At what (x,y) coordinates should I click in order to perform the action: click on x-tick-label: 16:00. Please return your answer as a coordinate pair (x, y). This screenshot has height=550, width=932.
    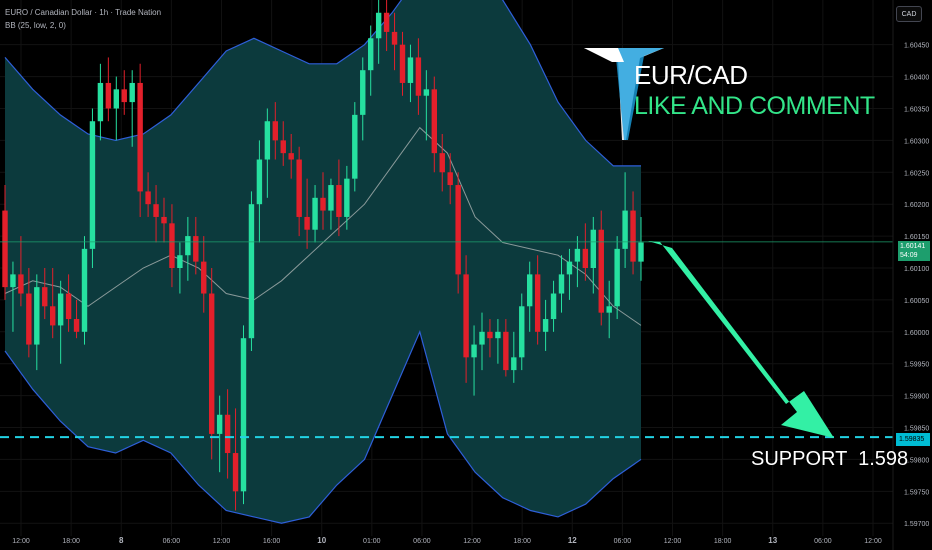
    Looking at the image, I should click on (272, 541).